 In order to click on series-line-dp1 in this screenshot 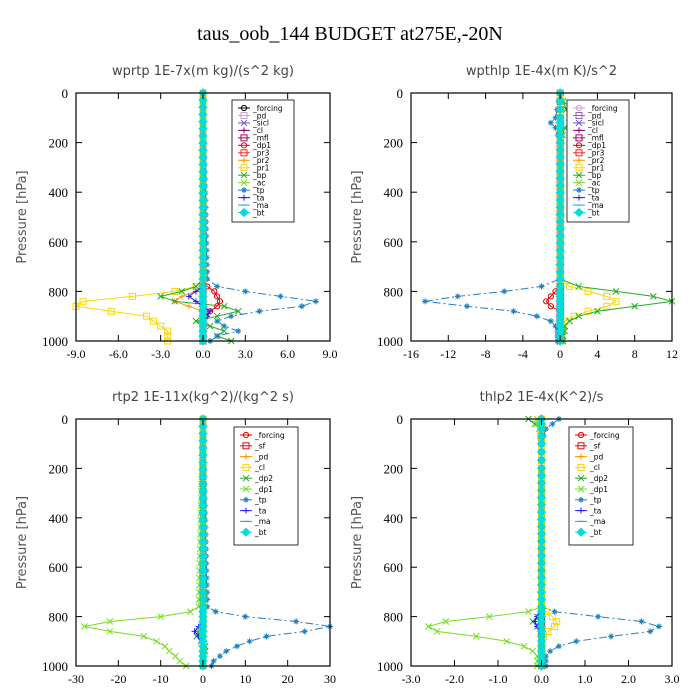, I will do `click(144, 542)`.